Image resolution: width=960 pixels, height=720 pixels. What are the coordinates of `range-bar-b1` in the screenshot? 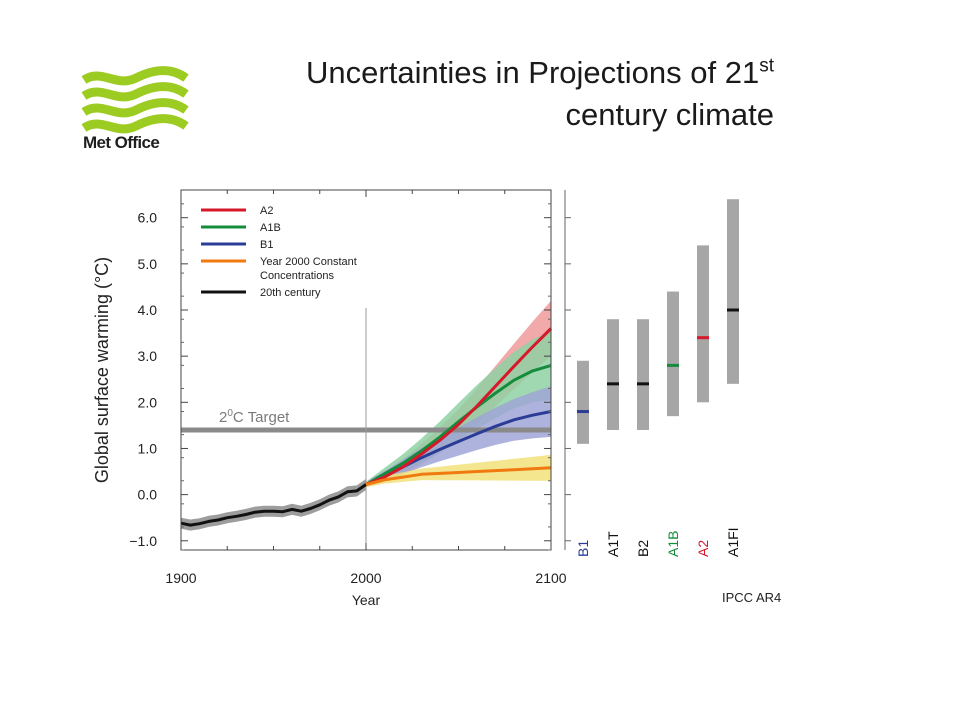 It's located at (583, 402).